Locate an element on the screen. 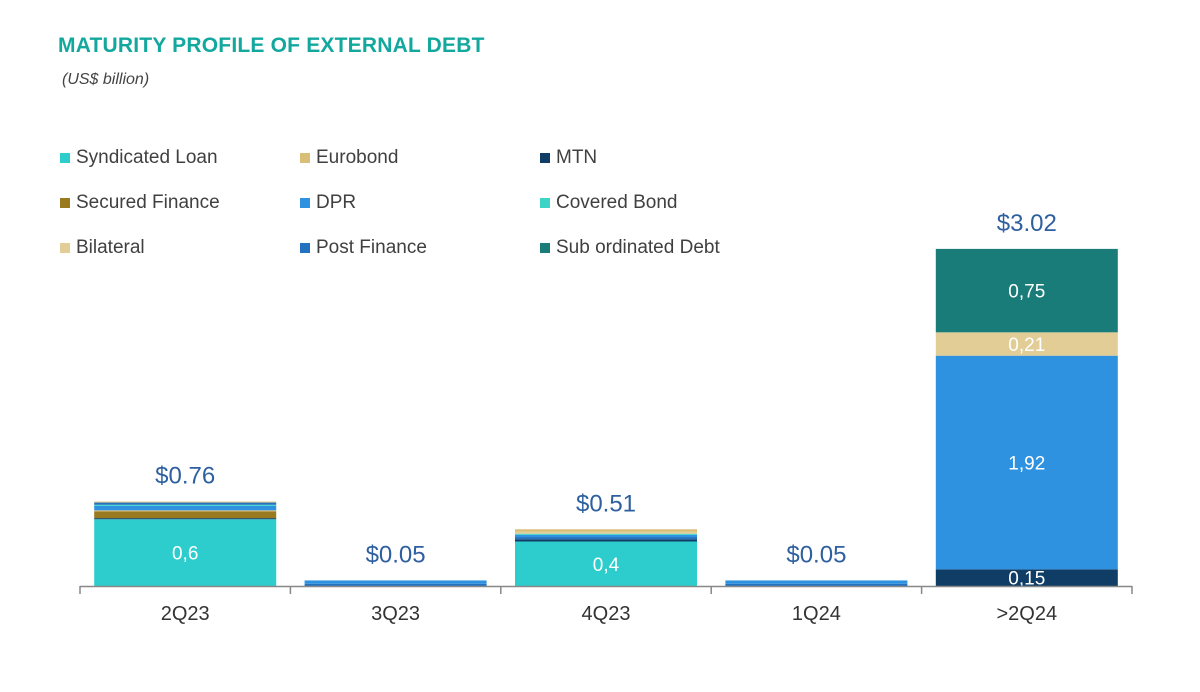  x-tick-label: 3Q23 is located at coordinates (395, 614).